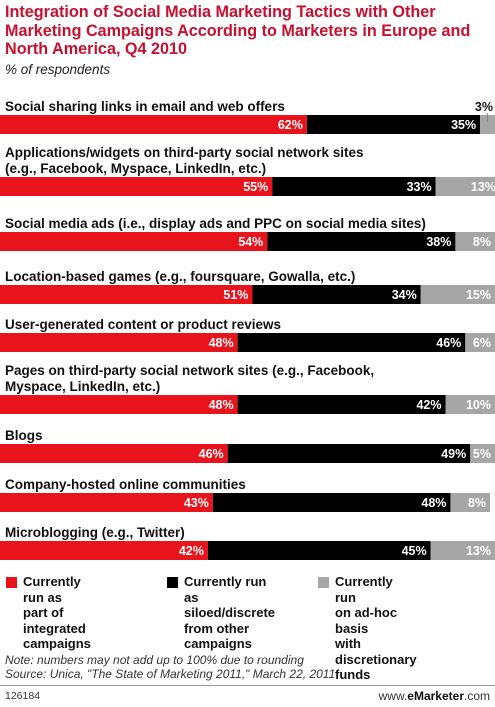 This screenshot has height=707, width=495. I want to click on legend-swatch-ad-hoc, so click(323, 582).